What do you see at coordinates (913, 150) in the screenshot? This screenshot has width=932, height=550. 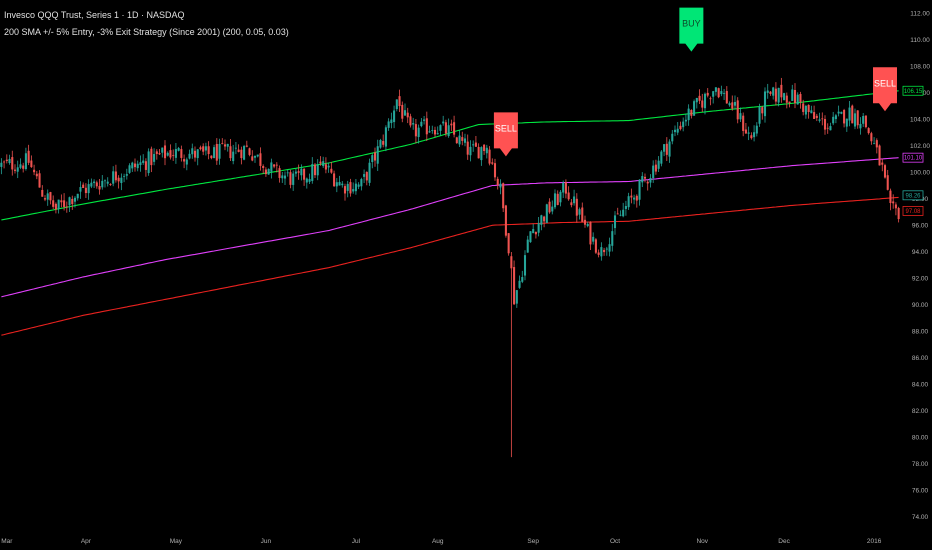 I see `price-tags: 106.15 101.10 98.26 97.08` at bounding box center [913, 150].